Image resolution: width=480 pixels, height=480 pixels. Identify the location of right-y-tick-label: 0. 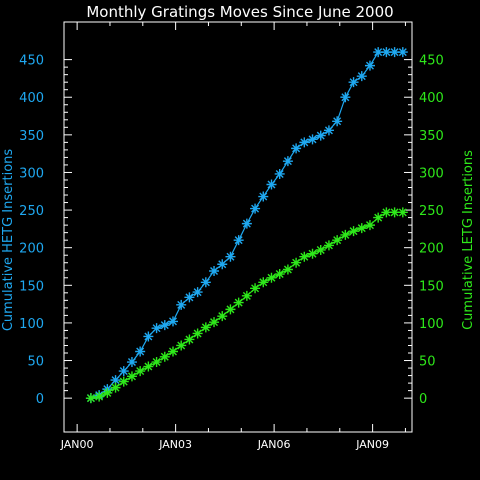
(423, 399).